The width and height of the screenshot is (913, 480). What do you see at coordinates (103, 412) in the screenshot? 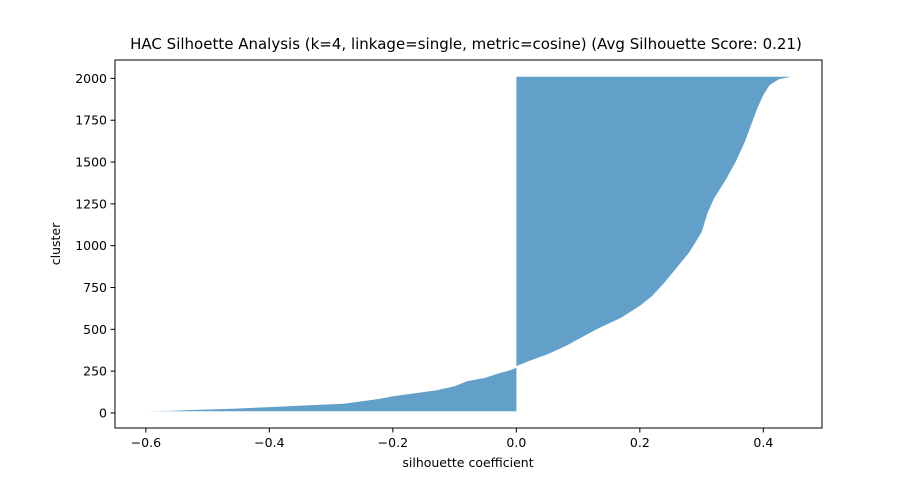
I see `y-tick-label: 0` at bounding box center [103, 412].